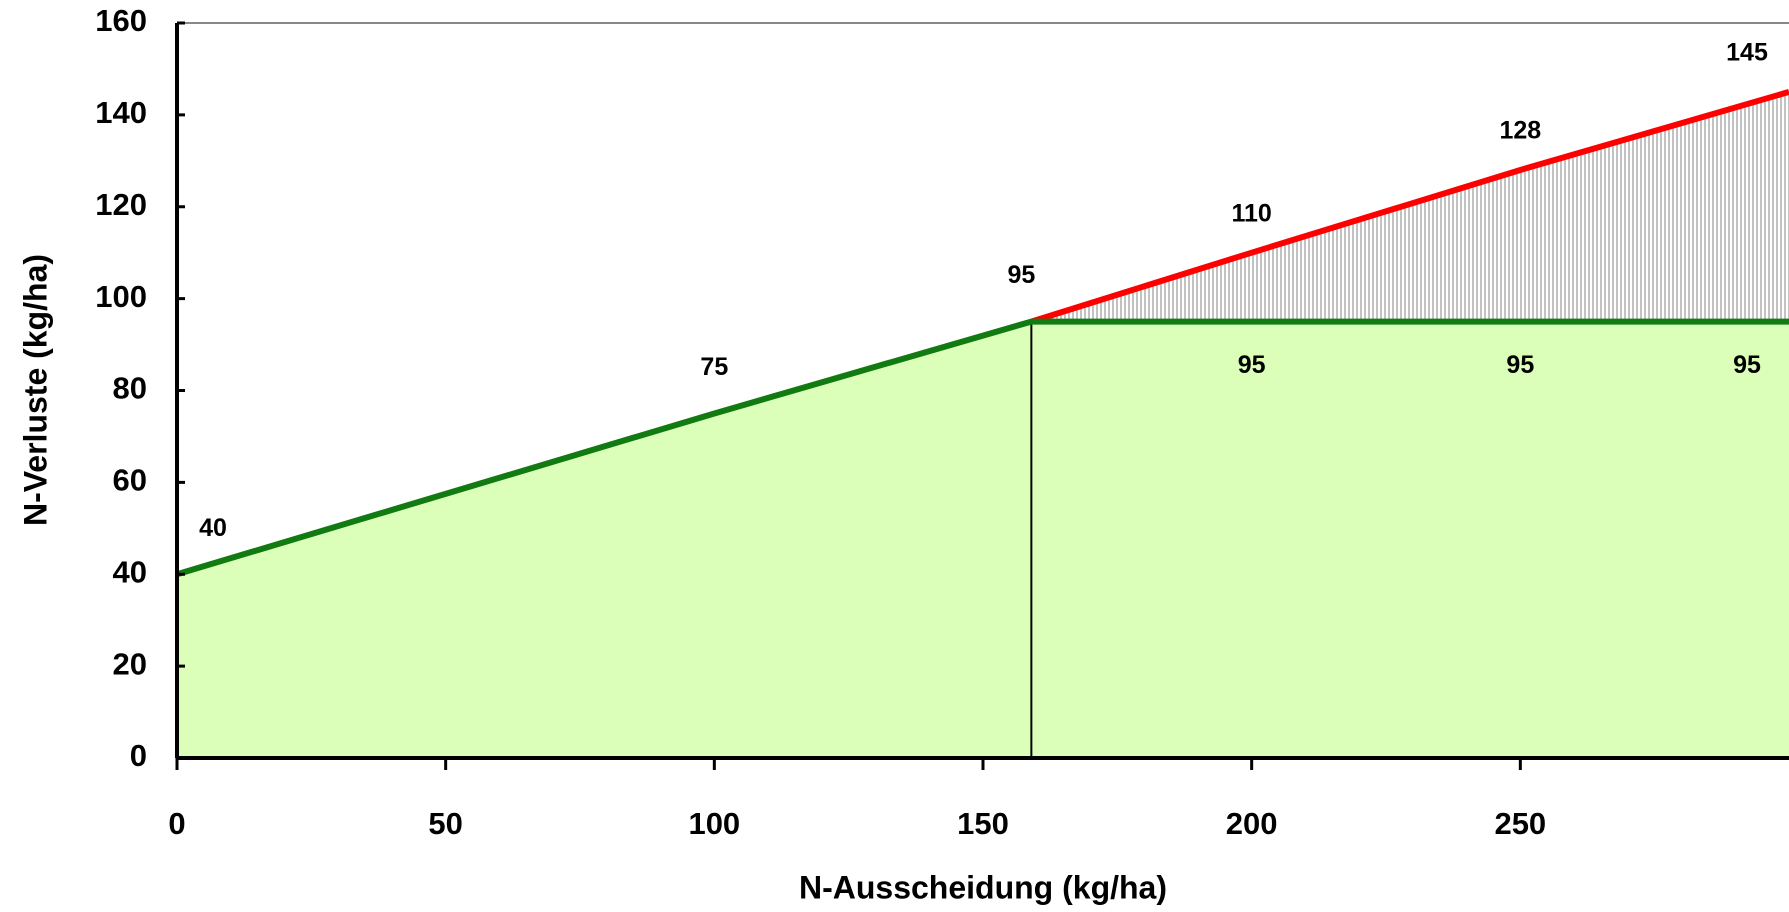  I want to click on y-tick-label: 40, so click(130, 571).